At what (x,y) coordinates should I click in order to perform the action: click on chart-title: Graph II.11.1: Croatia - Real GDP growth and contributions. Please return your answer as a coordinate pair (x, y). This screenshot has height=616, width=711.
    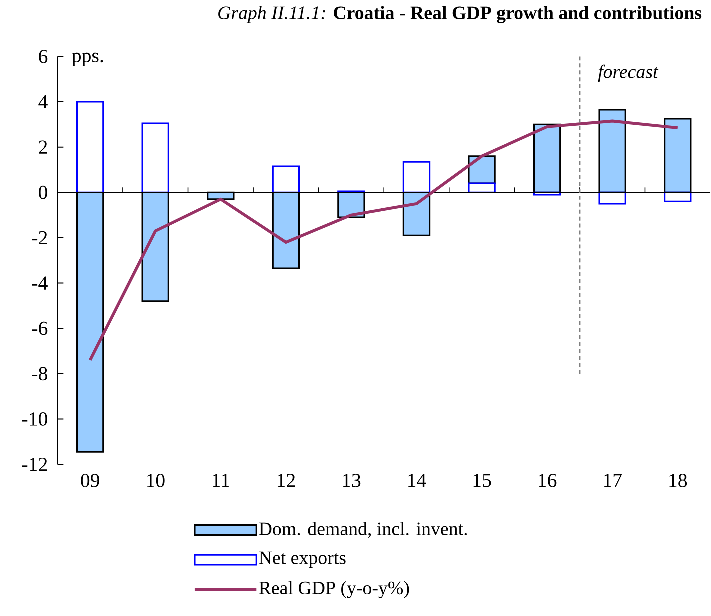
    Looking at the image, I should click on (460, 15).